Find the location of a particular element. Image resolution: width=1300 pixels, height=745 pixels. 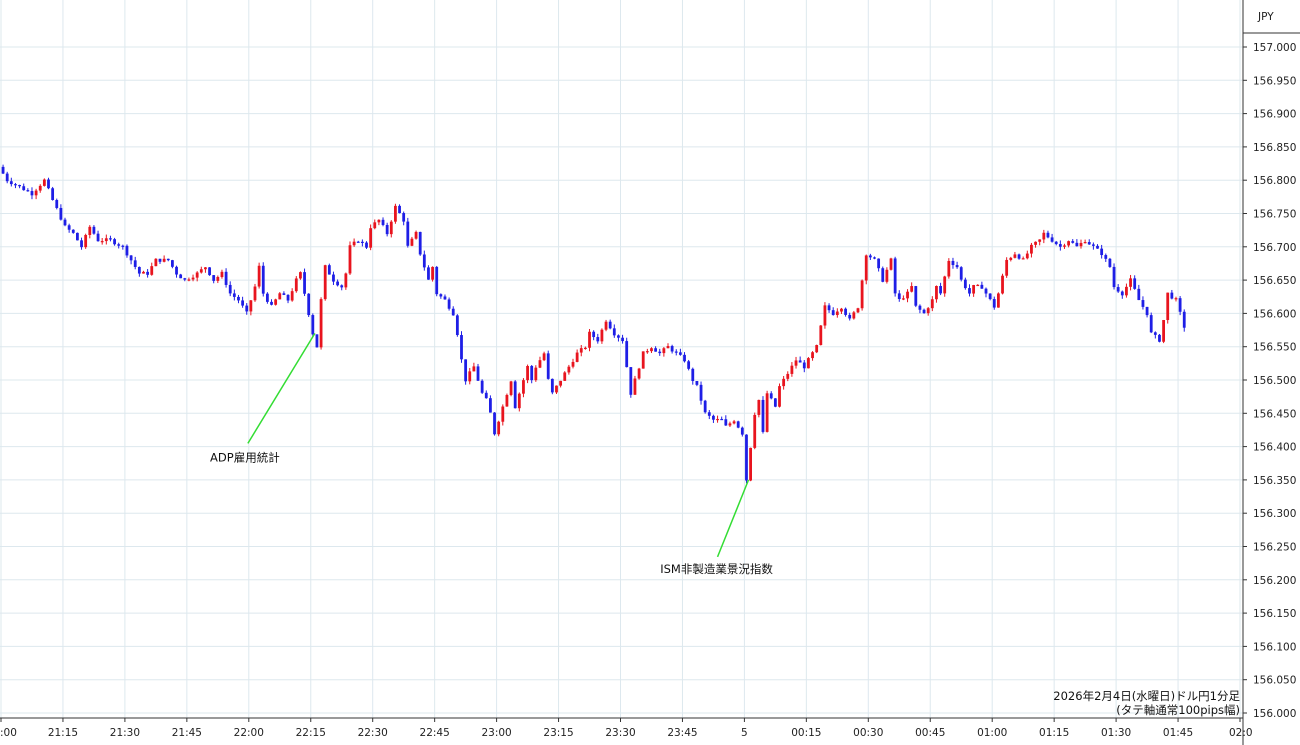

x-tick-label: 22:00 is located at coordinates (249, 733).